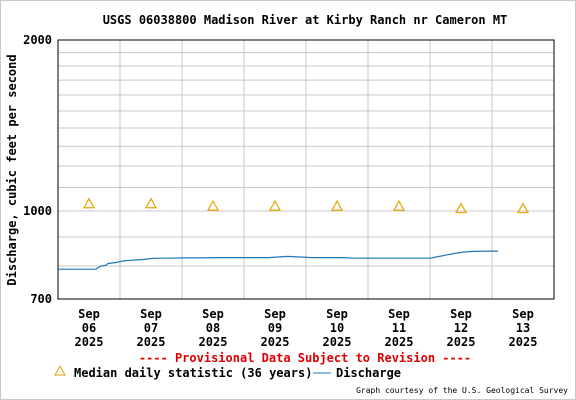 This screenshot has width=576, height=400. Describe the element at coordinates (337, 328) in the screenshot. I see `x-tick-label: 10` at that location.